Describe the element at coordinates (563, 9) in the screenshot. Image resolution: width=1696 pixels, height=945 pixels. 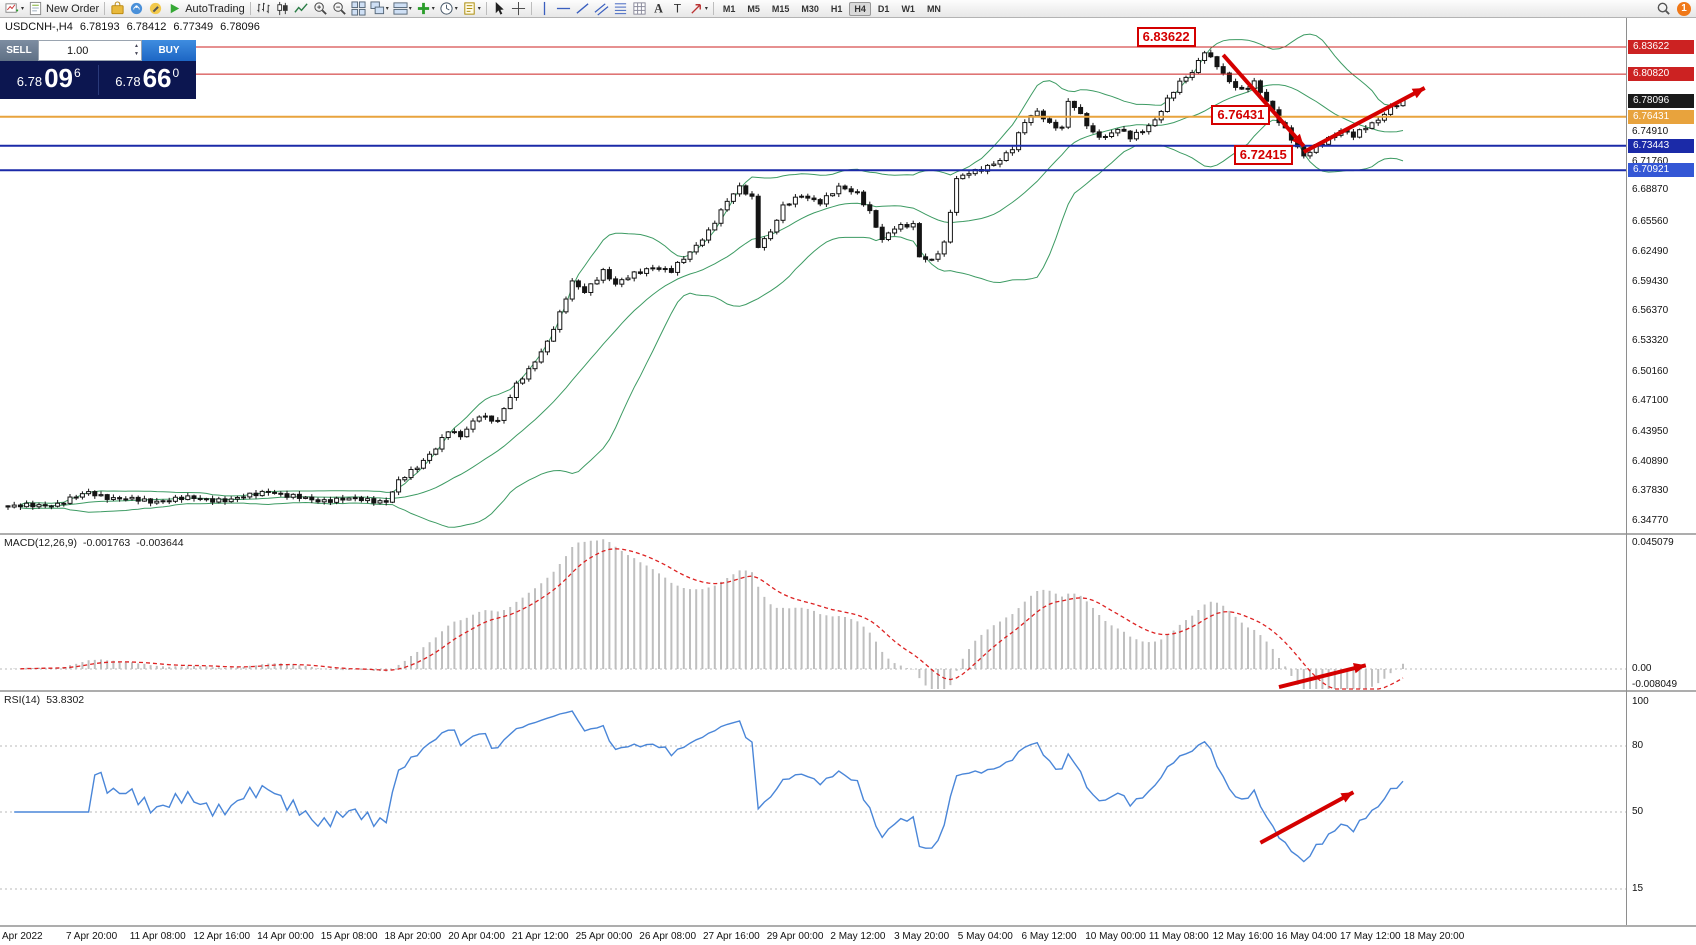
I see `horizontal-line-tool-button` at that location.